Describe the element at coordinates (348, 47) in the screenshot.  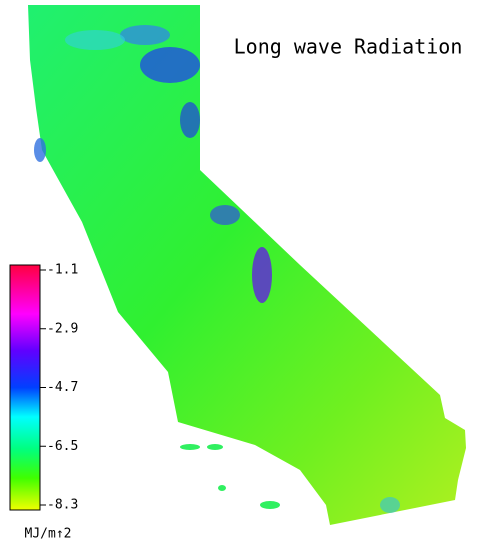
I see `map-title: Long wave Radiation` at that location.